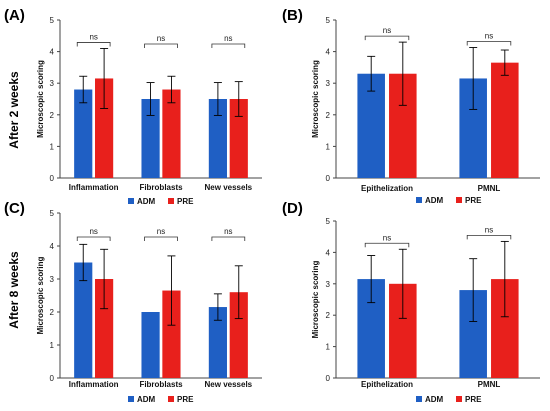 This screenshot has height=411, width=550. I want to click on row-label: After 2 weeks, so click(14, 110).